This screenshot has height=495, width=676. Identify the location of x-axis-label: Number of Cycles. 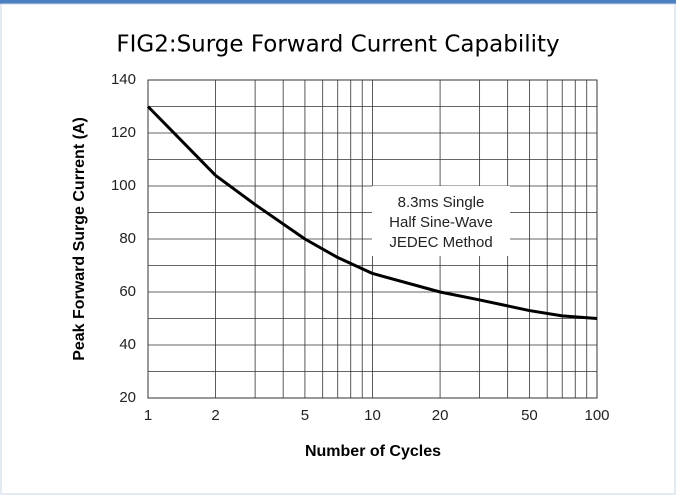
(373, 451).